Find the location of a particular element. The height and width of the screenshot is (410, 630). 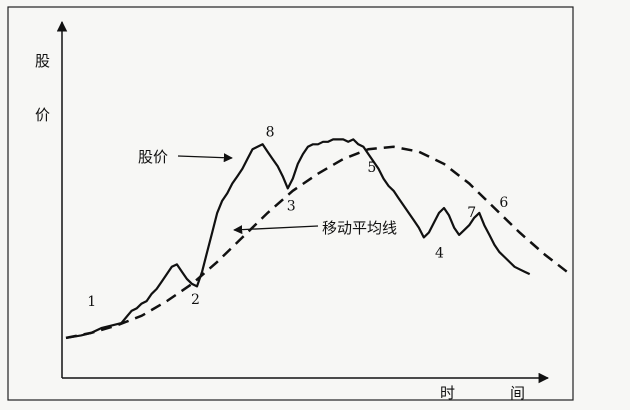

moving-average-callout-label: 移动平均线 is located at coordinates (359, 228).